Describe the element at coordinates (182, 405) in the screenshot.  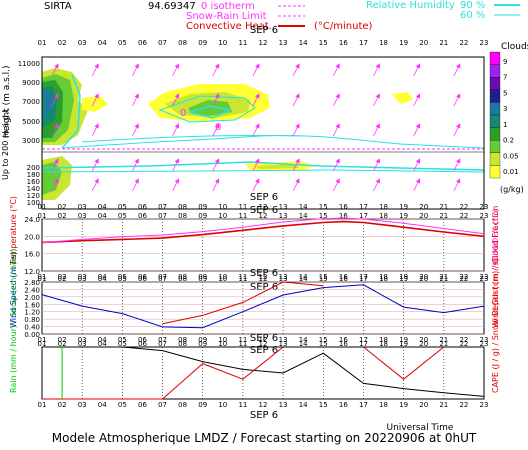
I see `hour-tick-label: 08` at that location.